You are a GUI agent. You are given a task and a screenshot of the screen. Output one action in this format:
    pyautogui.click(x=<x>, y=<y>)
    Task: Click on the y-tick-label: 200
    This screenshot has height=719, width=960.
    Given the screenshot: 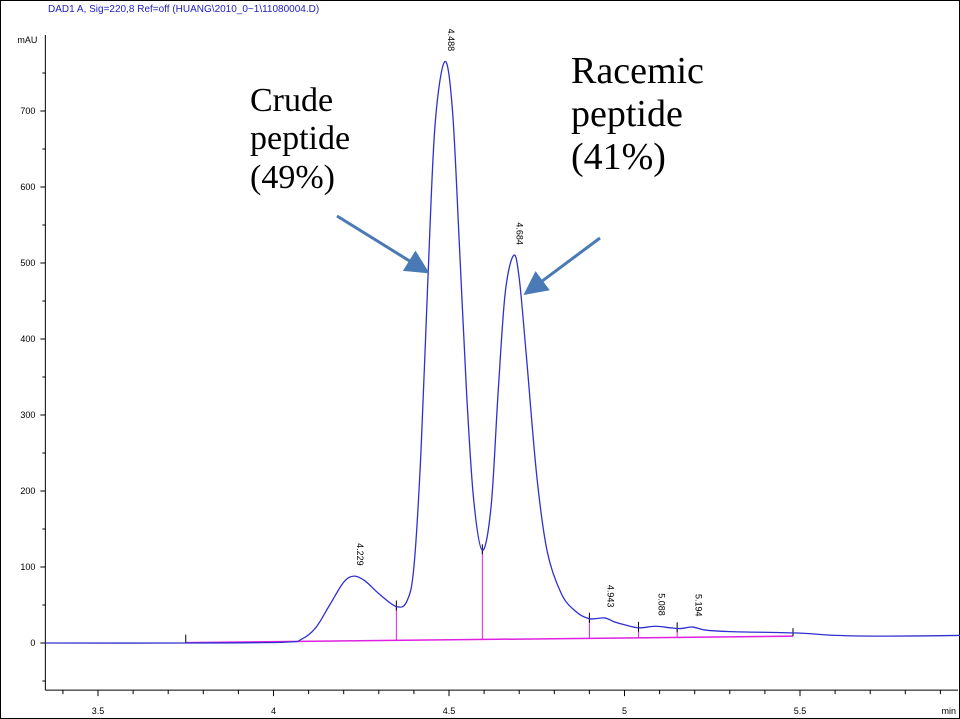 What is the action you would take?
    pyautogui.click(x=27, y=491)
    